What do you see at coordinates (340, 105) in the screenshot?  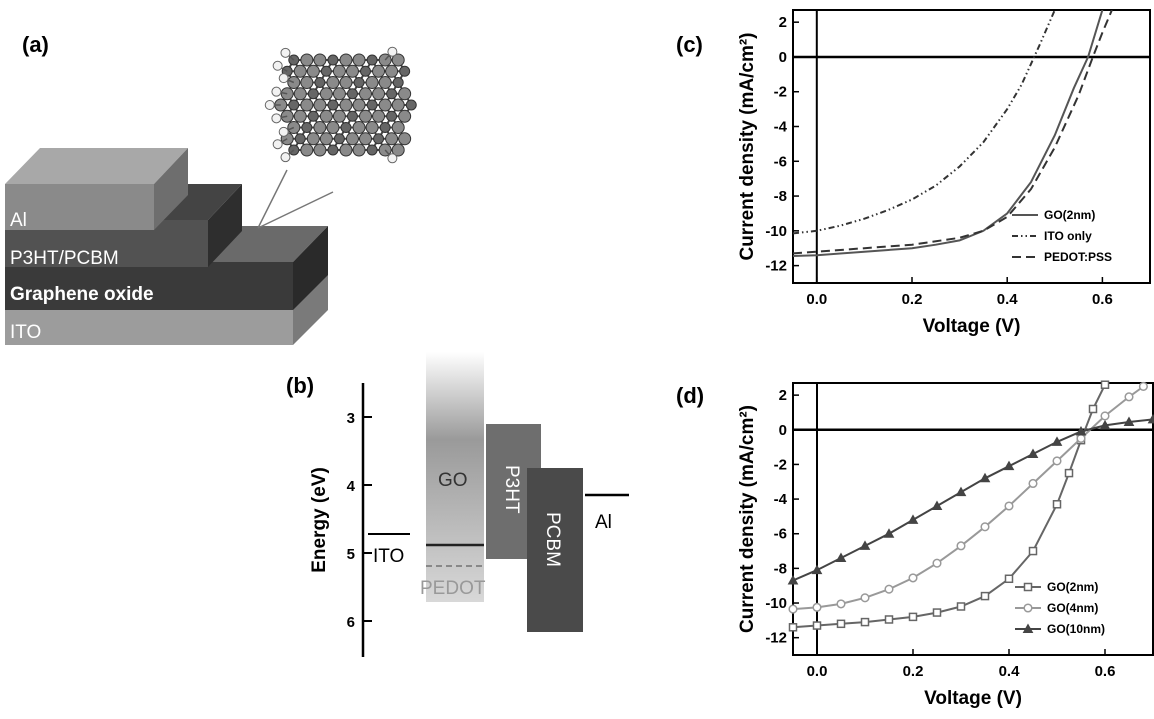 I see `graphene-oxide-molecule` at bounding box center [340, 105].